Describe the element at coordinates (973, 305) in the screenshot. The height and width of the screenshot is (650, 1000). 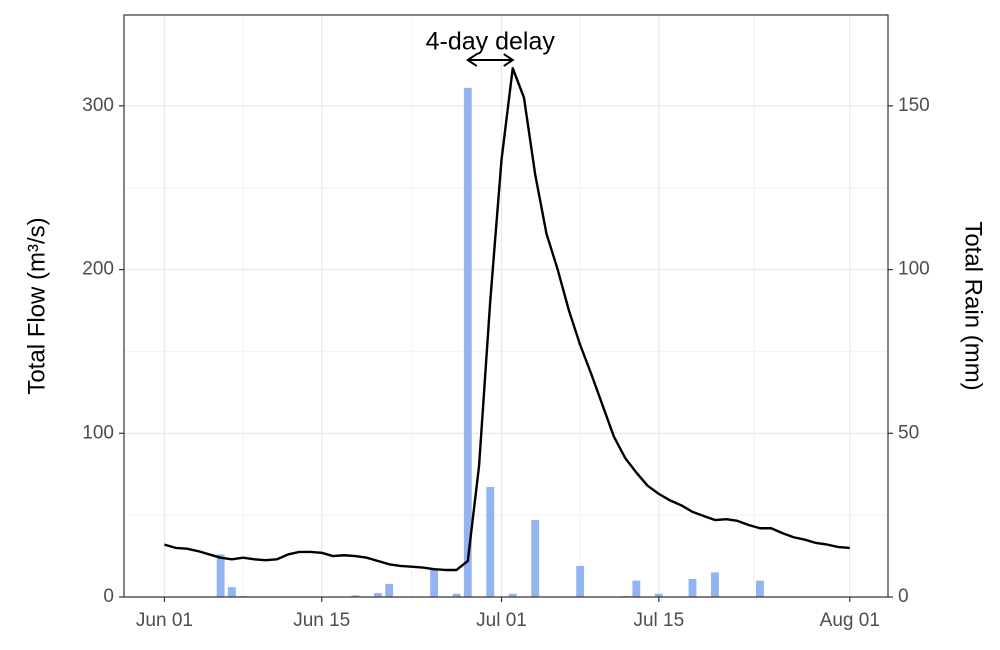
I see `y2-axis-title: Total Rain (mm)` at that location.